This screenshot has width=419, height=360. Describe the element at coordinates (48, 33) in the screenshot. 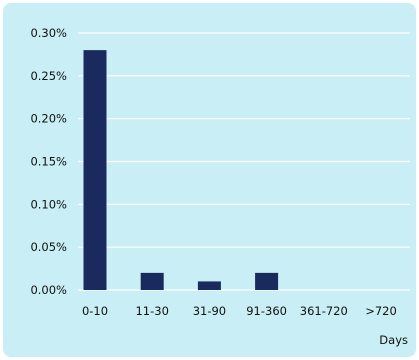

I see `y-tick-label: 0.30%` at that location.